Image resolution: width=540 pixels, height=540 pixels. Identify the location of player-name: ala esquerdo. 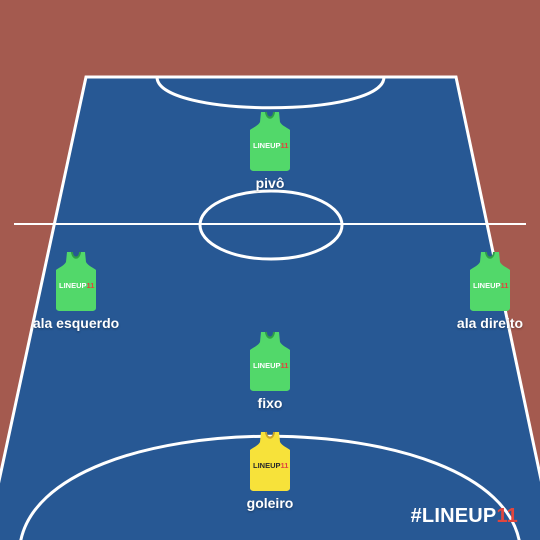
(76, 323).